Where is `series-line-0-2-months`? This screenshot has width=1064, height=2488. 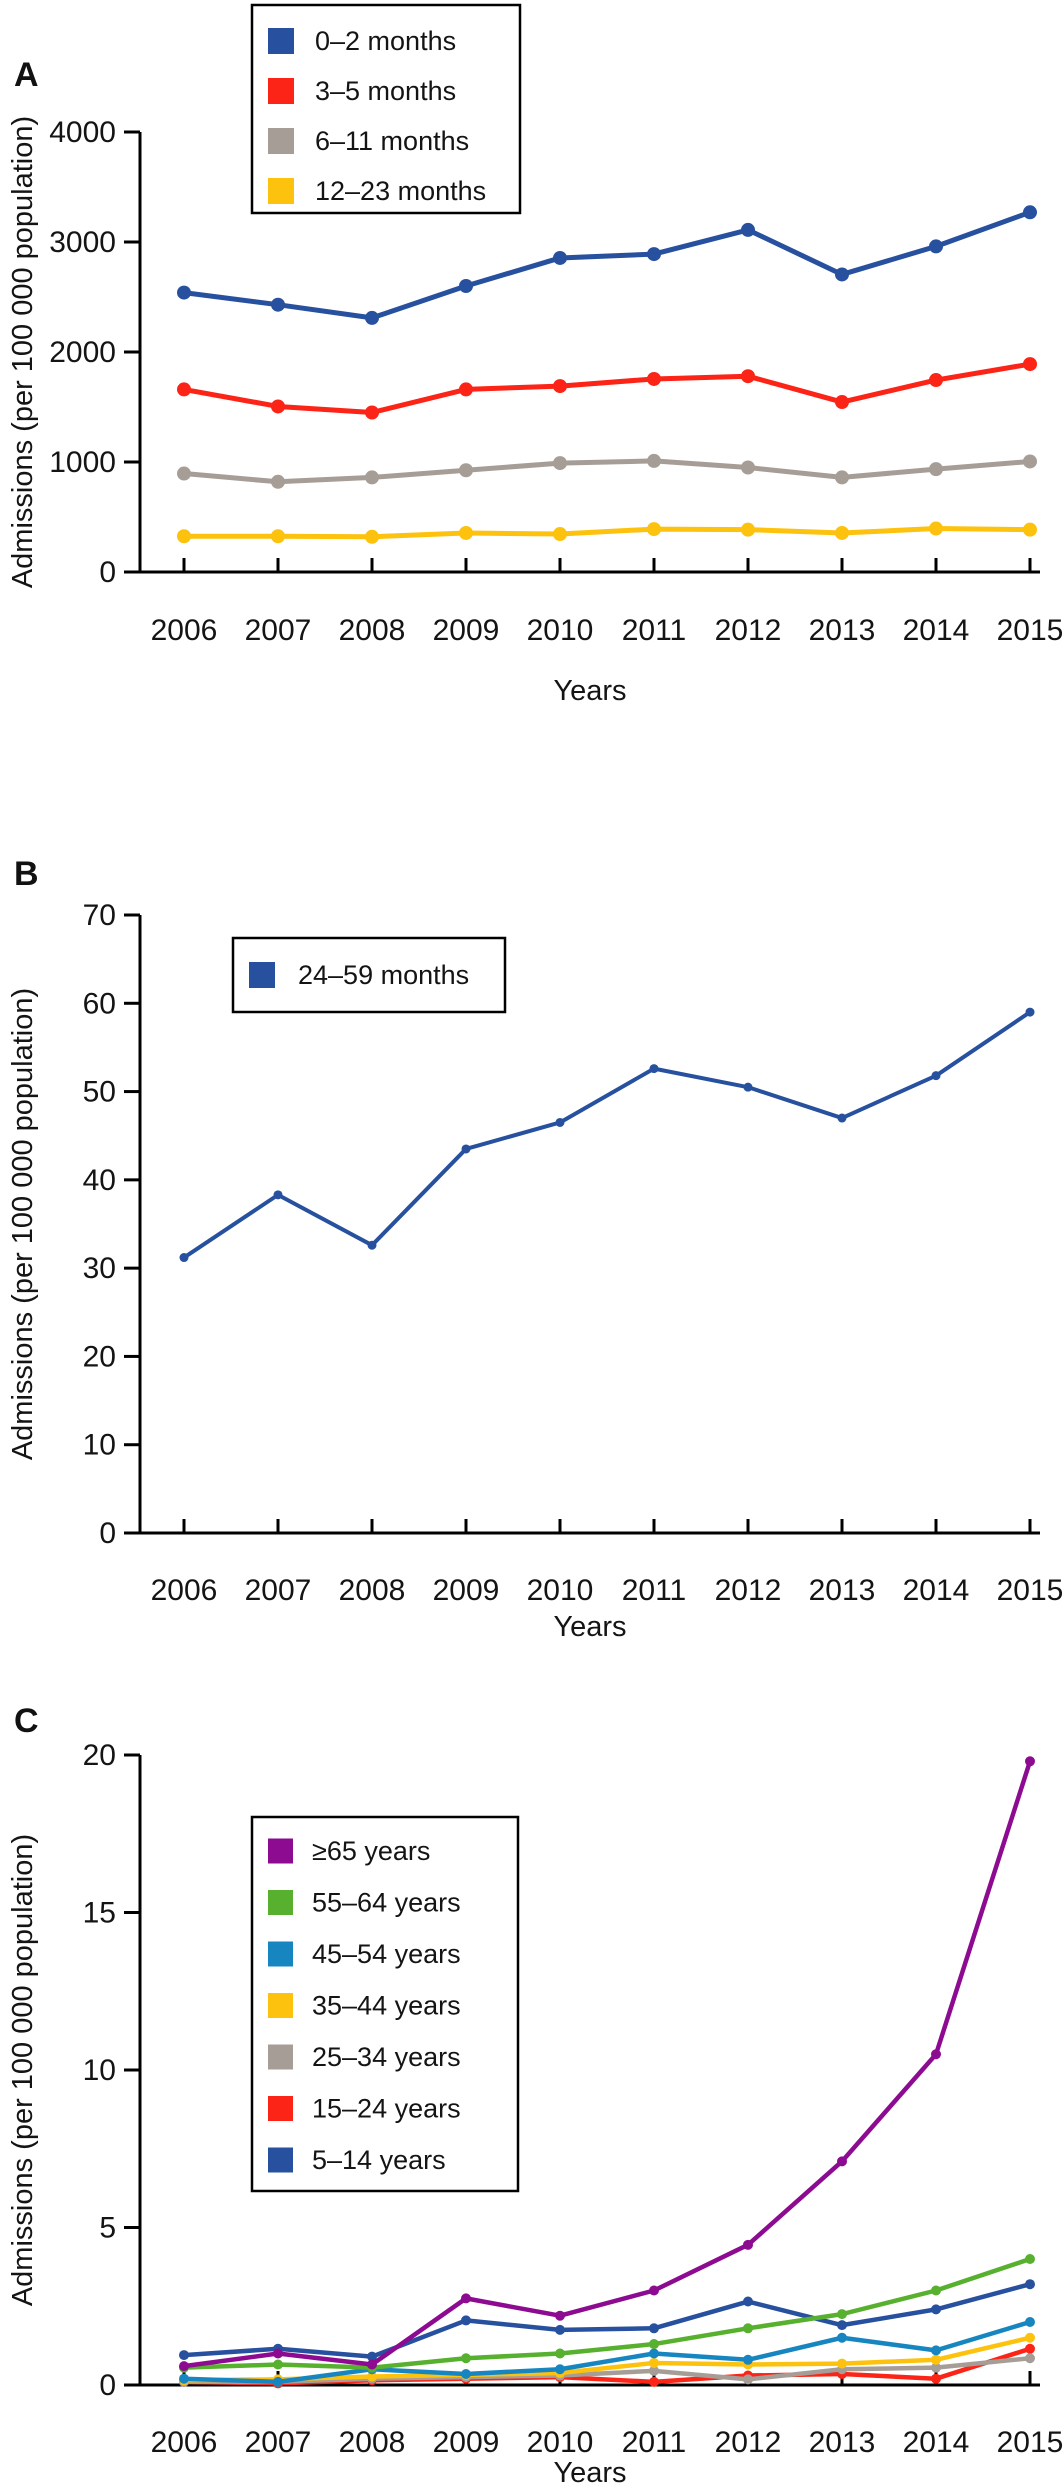 series-line-0-2-months is located at coordinates (607, 265).